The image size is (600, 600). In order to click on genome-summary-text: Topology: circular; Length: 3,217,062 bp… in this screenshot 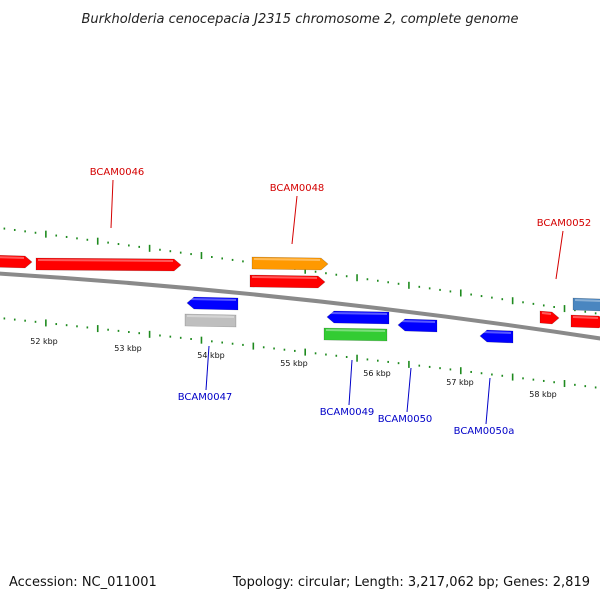, I will do `click(411, 582)`.